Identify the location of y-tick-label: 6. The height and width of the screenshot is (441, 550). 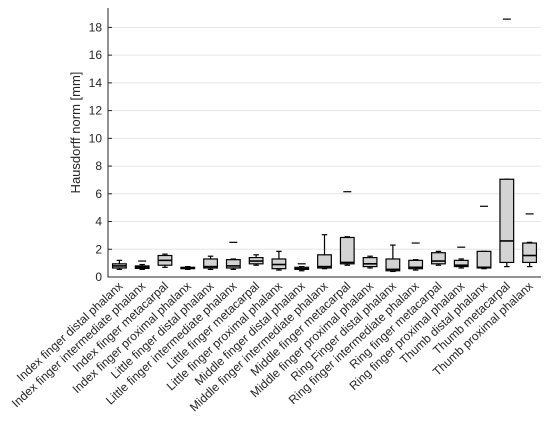
(98, 194).